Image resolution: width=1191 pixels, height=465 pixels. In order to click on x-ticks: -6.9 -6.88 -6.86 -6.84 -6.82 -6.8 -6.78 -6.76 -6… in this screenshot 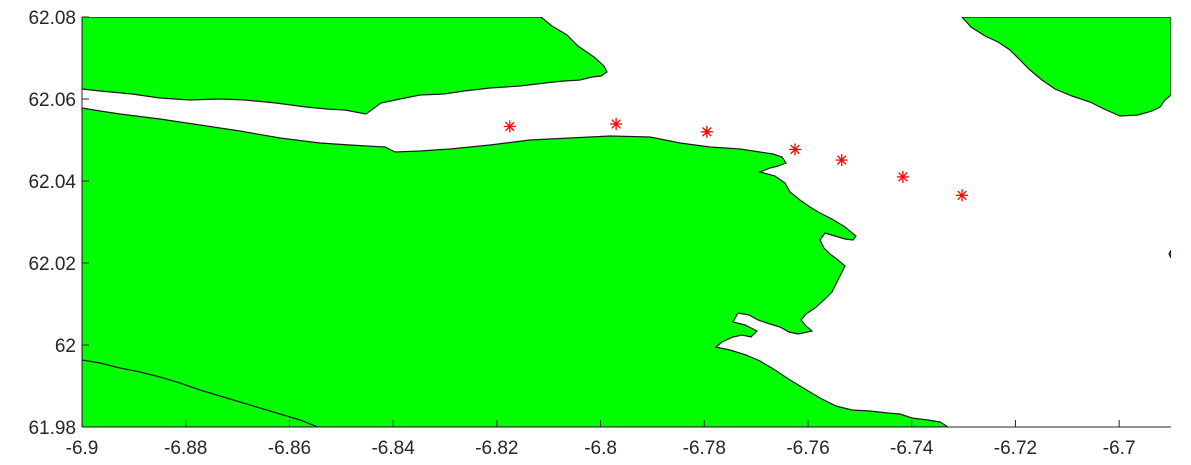, I will do `click(601, 439)`.